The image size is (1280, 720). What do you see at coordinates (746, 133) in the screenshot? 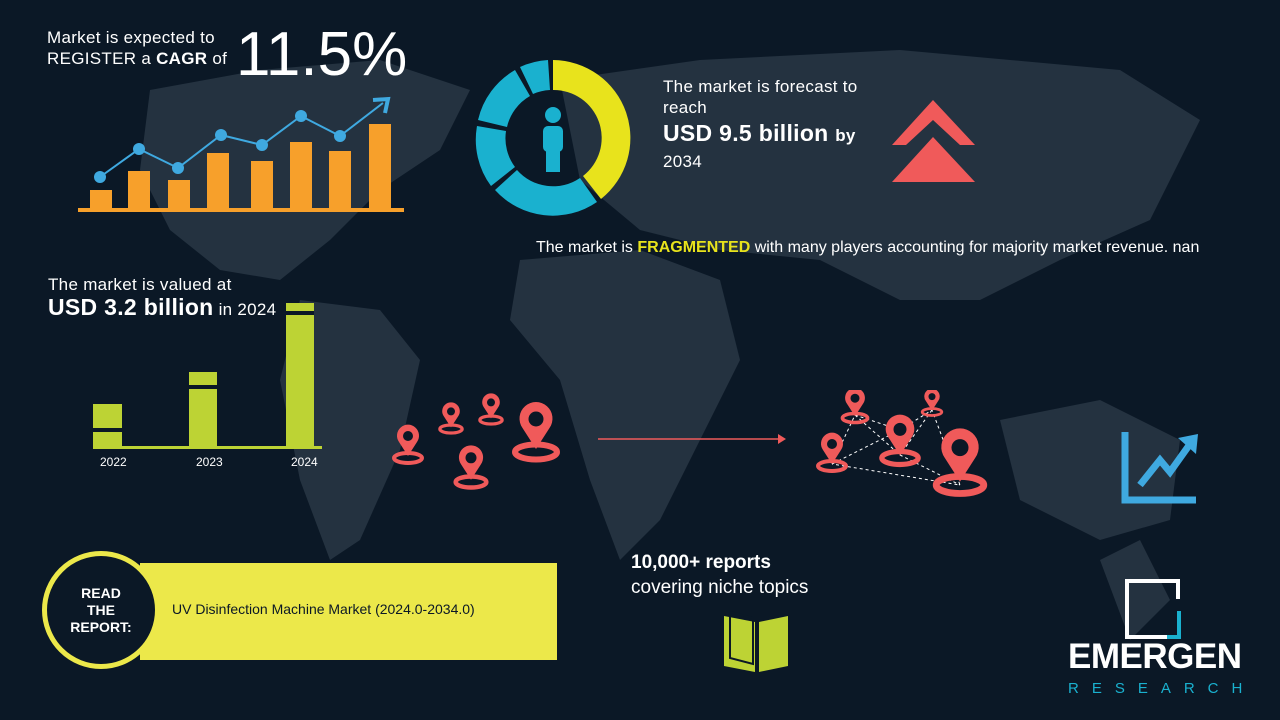
I see `forecast-value: USD 9.5 billion` at bounding box center [746, 133].